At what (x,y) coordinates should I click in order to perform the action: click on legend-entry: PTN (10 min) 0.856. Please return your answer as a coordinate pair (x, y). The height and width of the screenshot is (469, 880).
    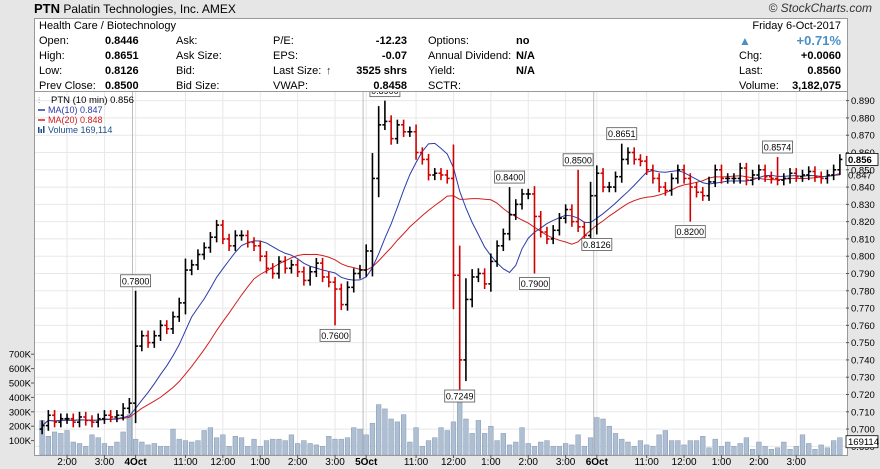
    Looking at the image, I should click on (92, 100).